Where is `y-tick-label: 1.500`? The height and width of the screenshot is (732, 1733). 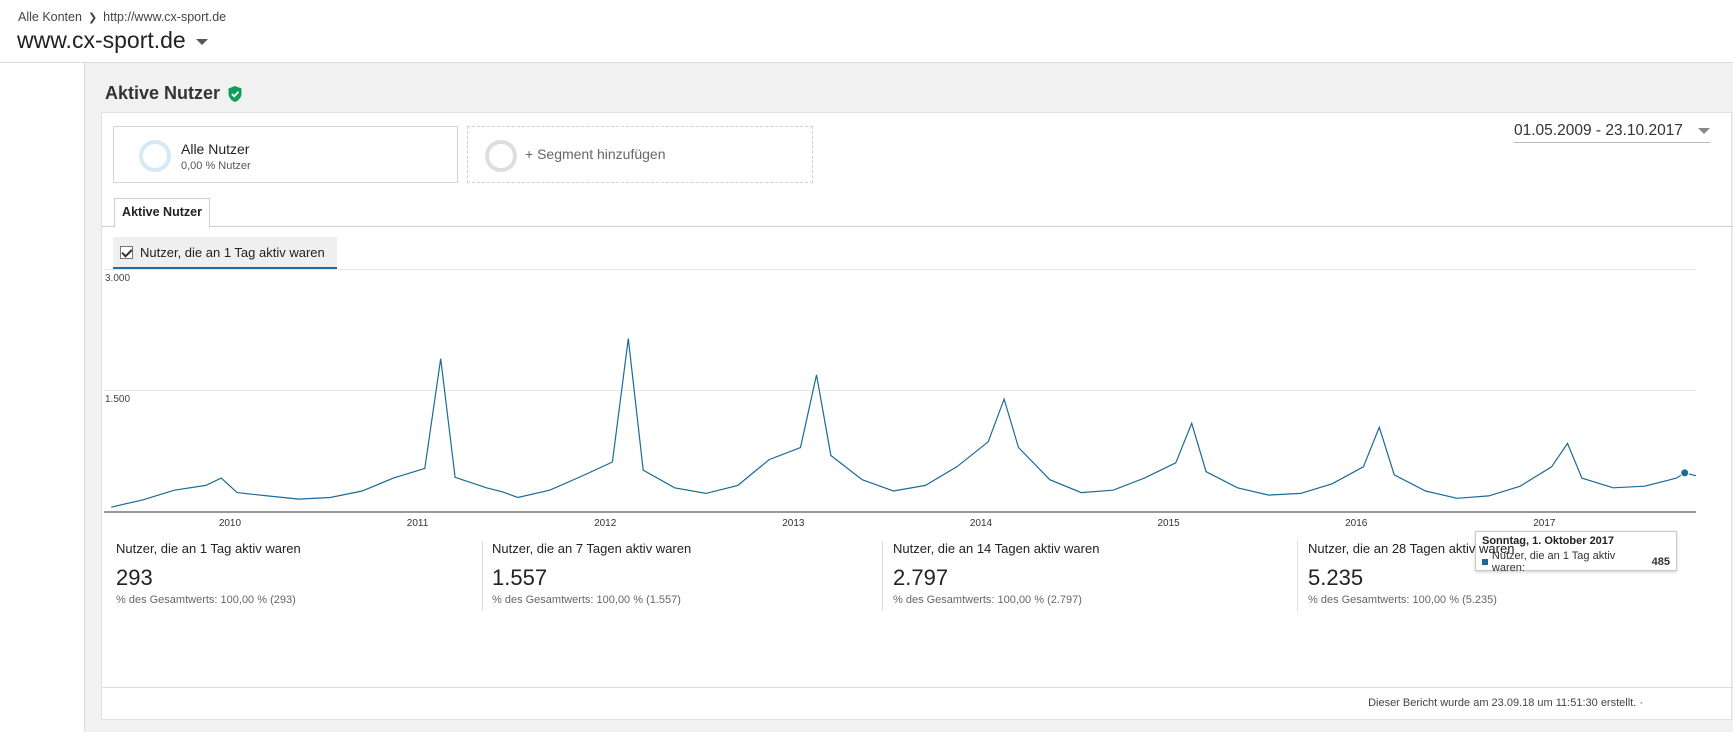
y-tick-label: 1.500 is located at coordinates (117, 399).